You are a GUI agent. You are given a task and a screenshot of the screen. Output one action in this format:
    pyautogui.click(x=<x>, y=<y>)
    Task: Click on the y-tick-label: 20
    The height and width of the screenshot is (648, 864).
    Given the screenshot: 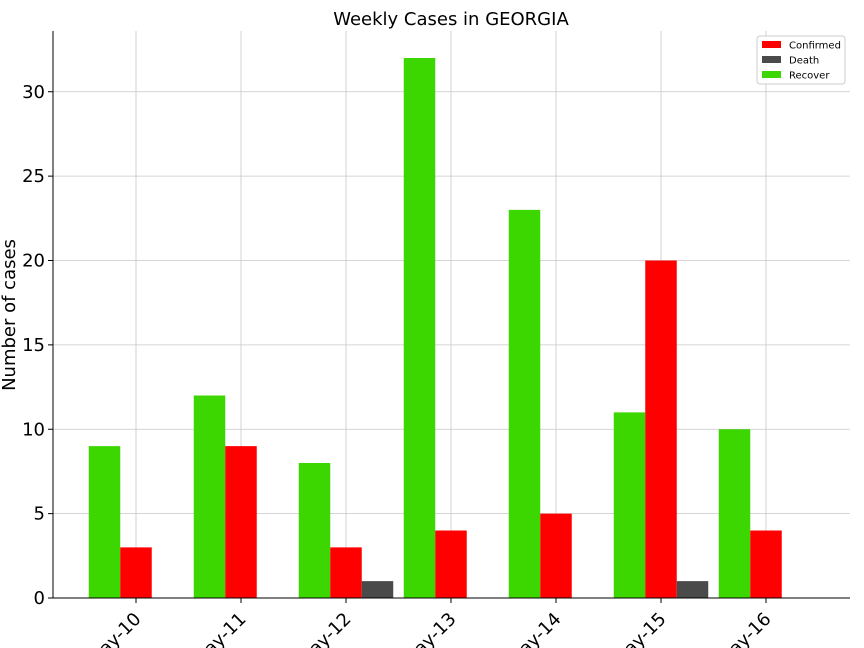 What is the action you would take?
    pyautogui.click(x=33, y=261)
    